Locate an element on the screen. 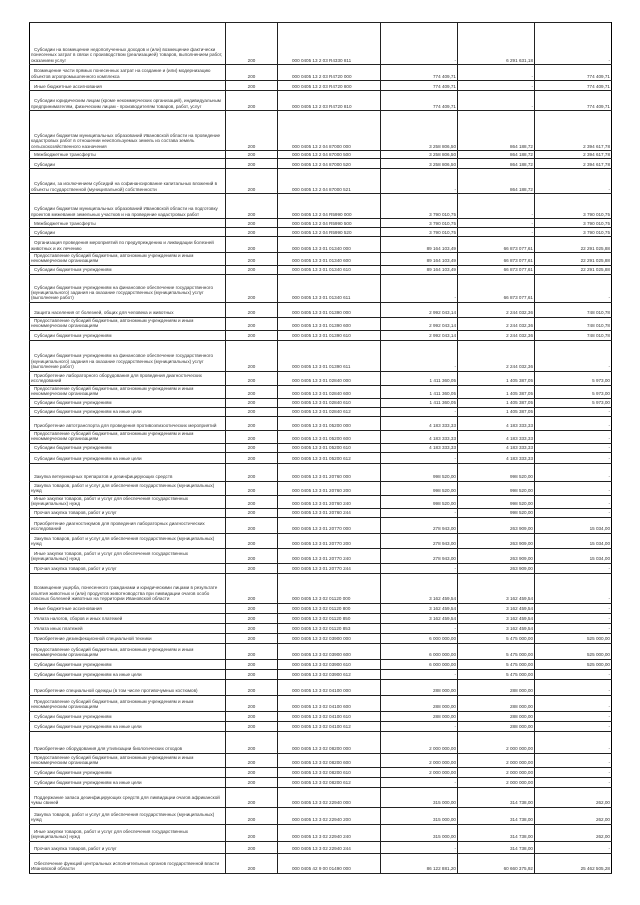  row-budget-classification-code: 000 0405 13 3 01 20770 000 is located at coordinates (329, 525).